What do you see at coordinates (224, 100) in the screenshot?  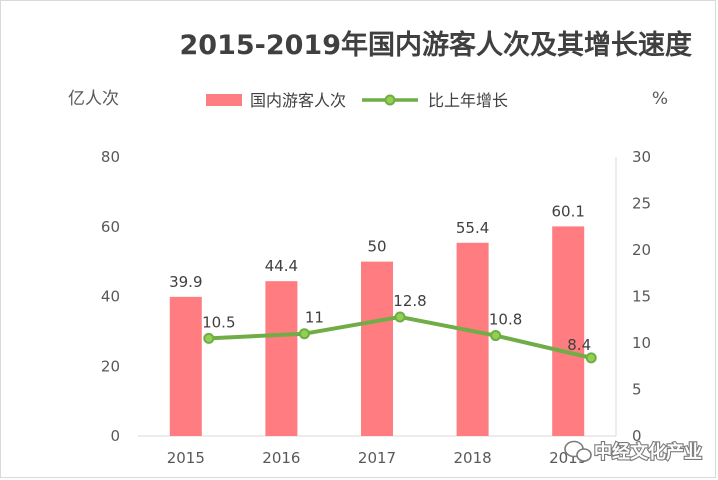 I see `legend-bar-swatch` at bounding box center [224, 100].